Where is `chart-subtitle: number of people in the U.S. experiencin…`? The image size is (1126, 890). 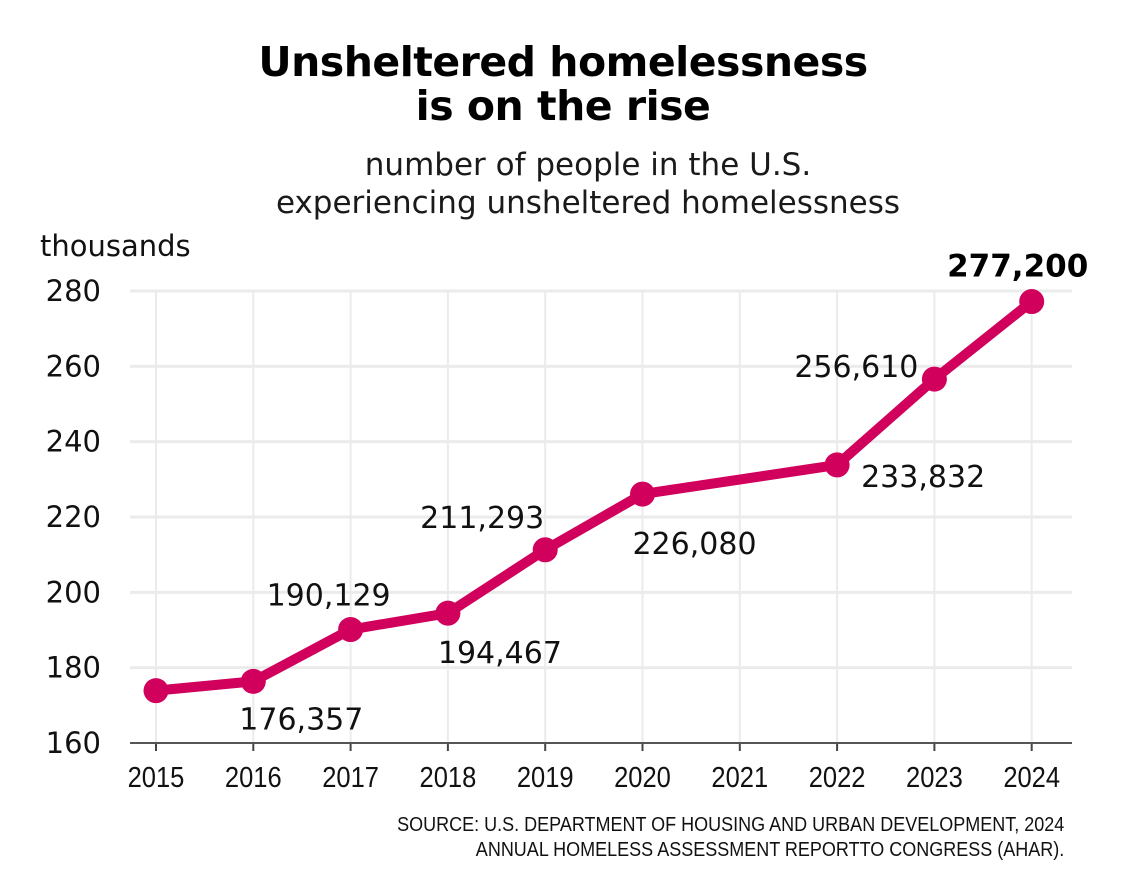
chart-subtitle: number of people in the U.S. experiencin… is located at coordinates (563, 184).